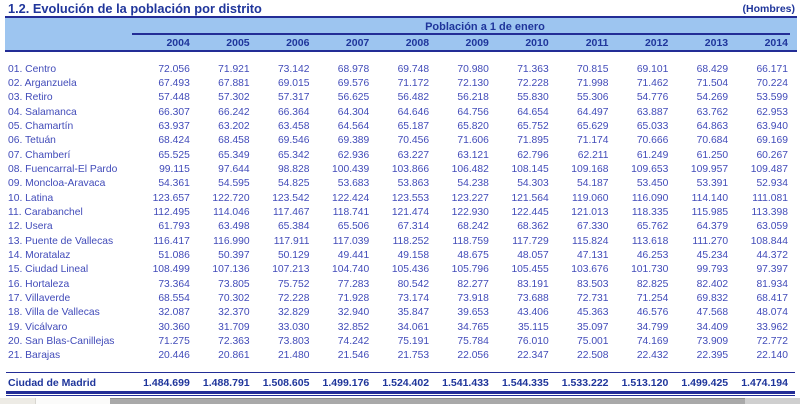  I want to click on bottom-thick-line, so click(400, 392).